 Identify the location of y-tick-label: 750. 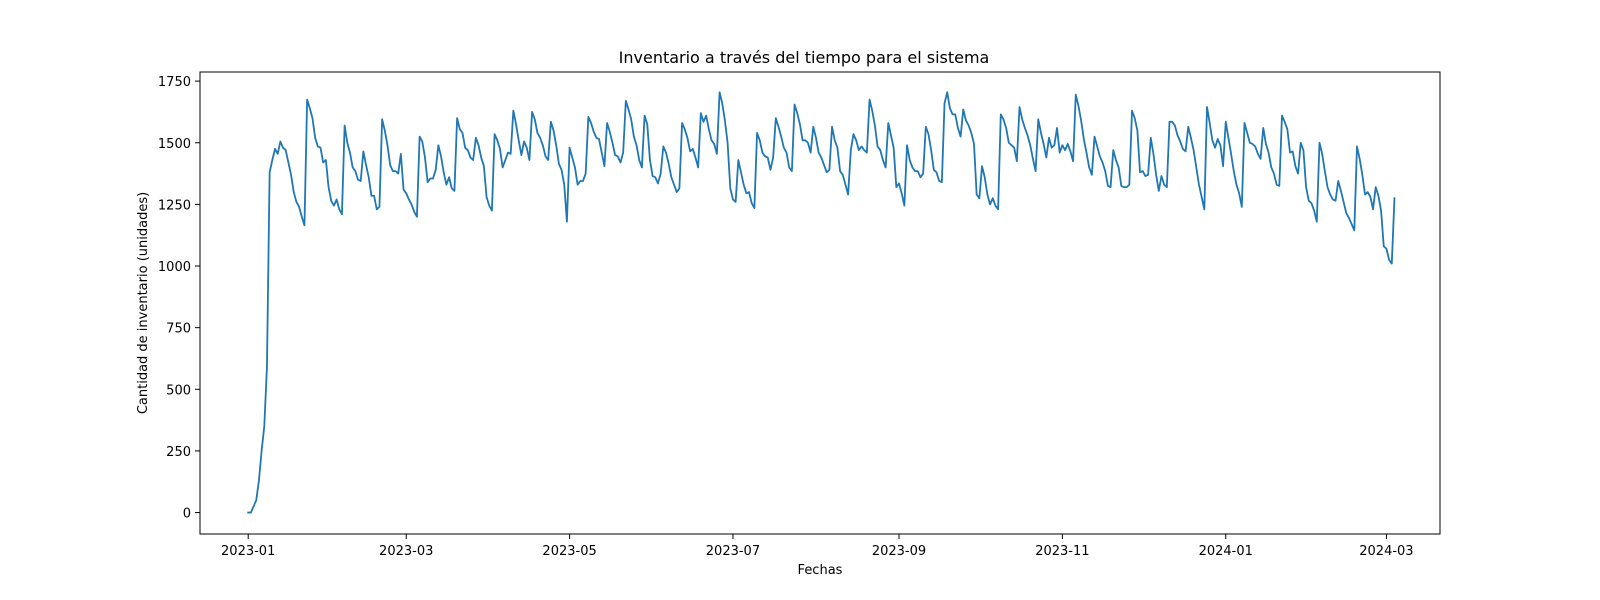
(178, 329).